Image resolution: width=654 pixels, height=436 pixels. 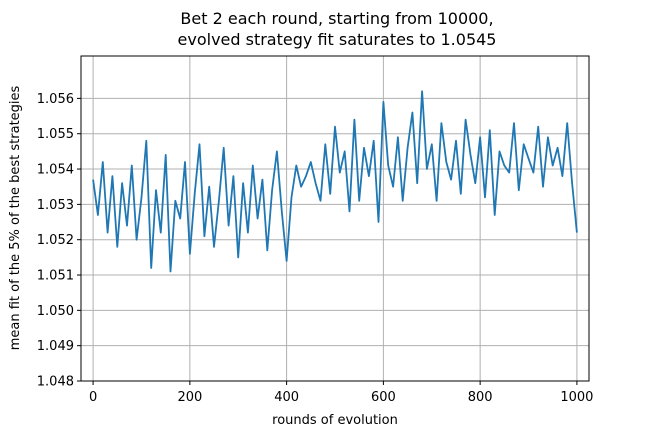 What do you see at coordinates (55, 276) in the screenshot?
I see `y-tick-label: 1.051` at bounding box center [55, 276].